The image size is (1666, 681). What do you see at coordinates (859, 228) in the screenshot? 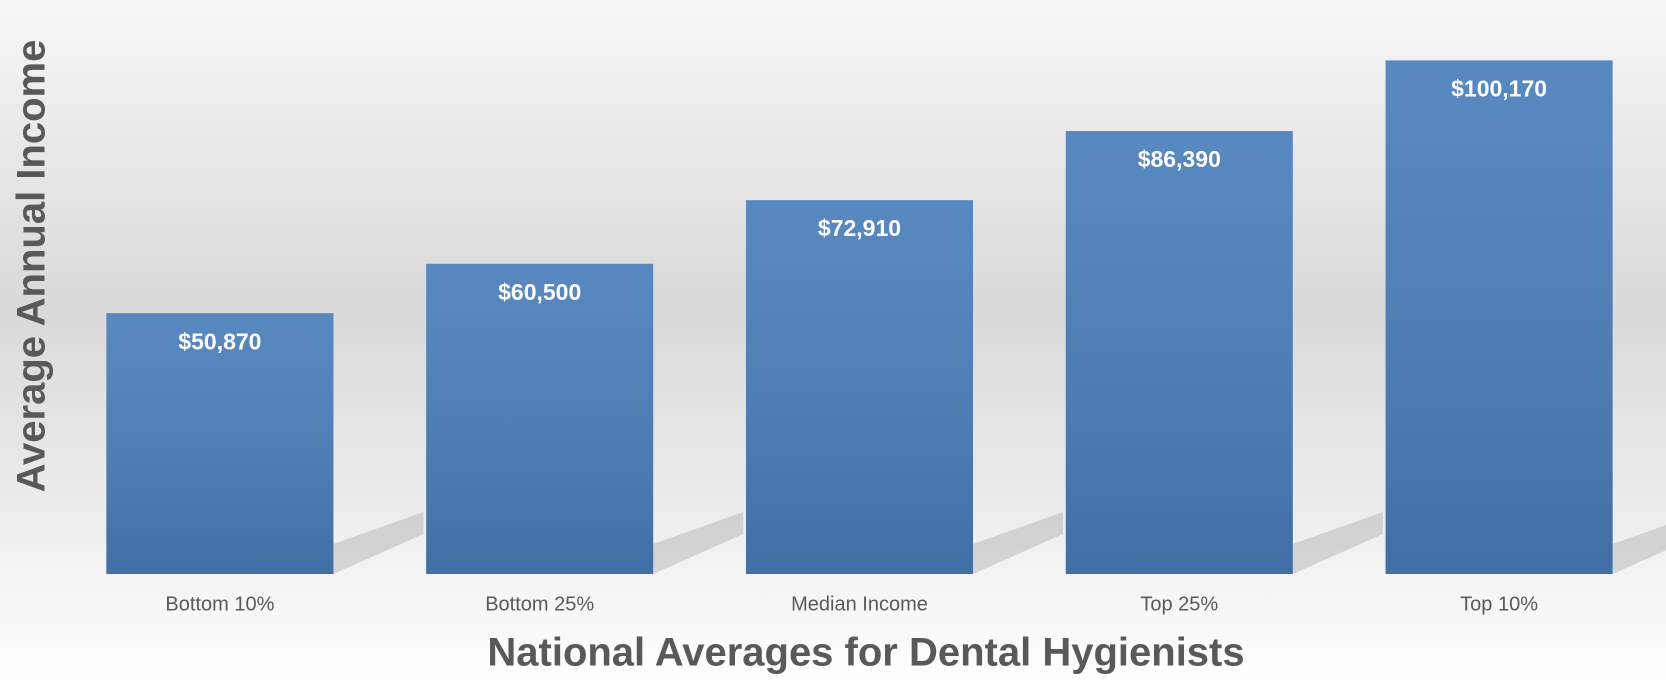
I see `value-label: $72,910` at bounding box center [859, 228].